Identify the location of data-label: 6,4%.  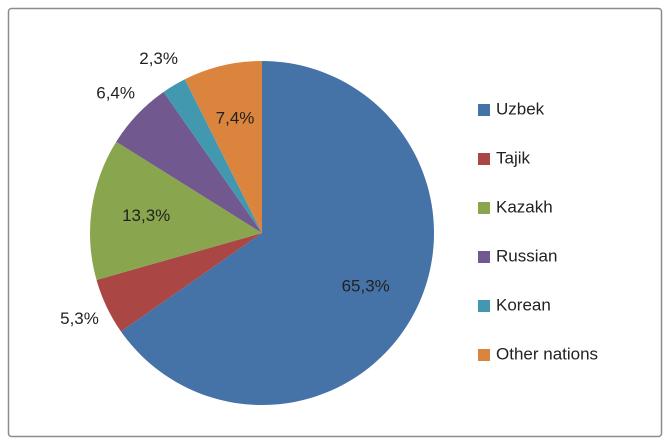
(115, 92).